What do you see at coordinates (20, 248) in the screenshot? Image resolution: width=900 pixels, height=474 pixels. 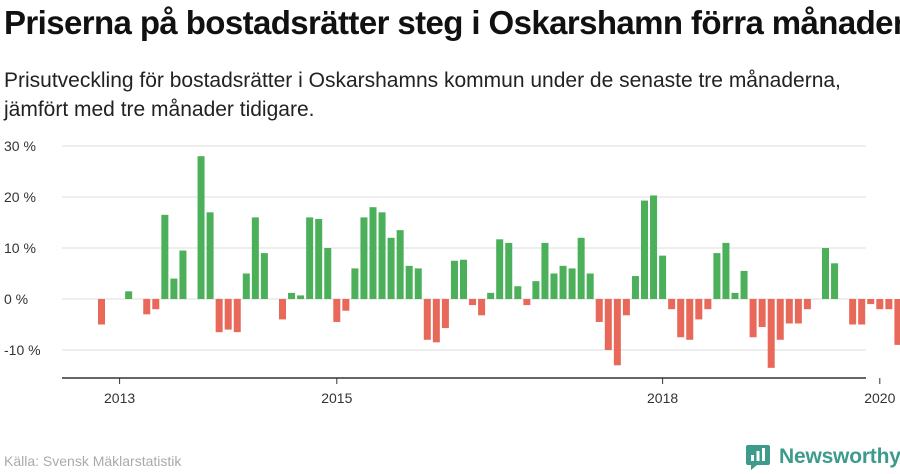 I see `y-tick-label: 10 %` at bounding box center [20, 248].